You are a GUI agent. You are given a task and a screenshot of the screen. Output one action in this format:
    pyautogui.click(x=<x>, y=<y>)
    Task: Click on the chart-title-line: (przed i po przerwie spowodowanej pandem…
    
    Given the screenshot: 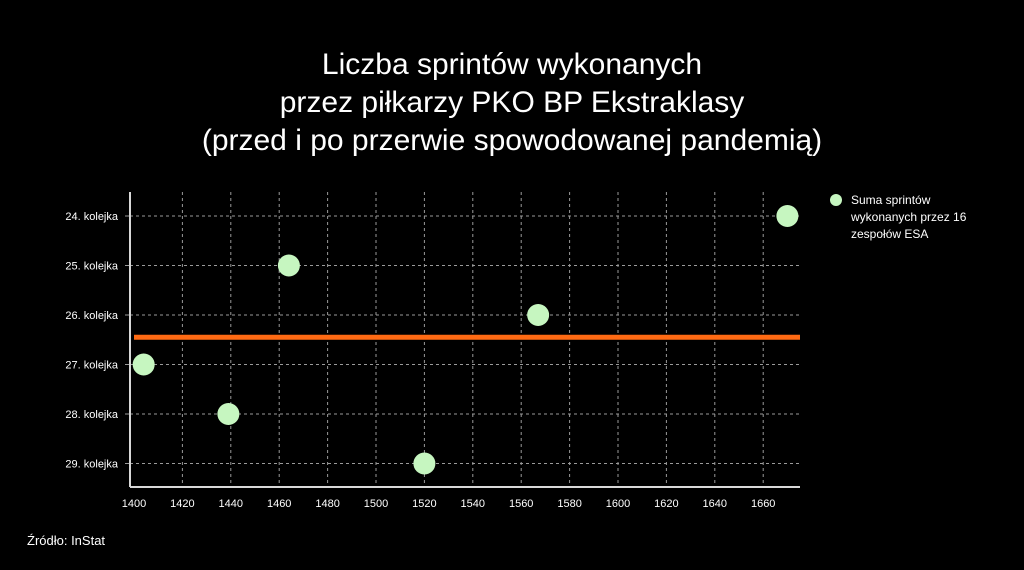 What is the action you would take?
    pyautogui.click(x=512, y=140)
    